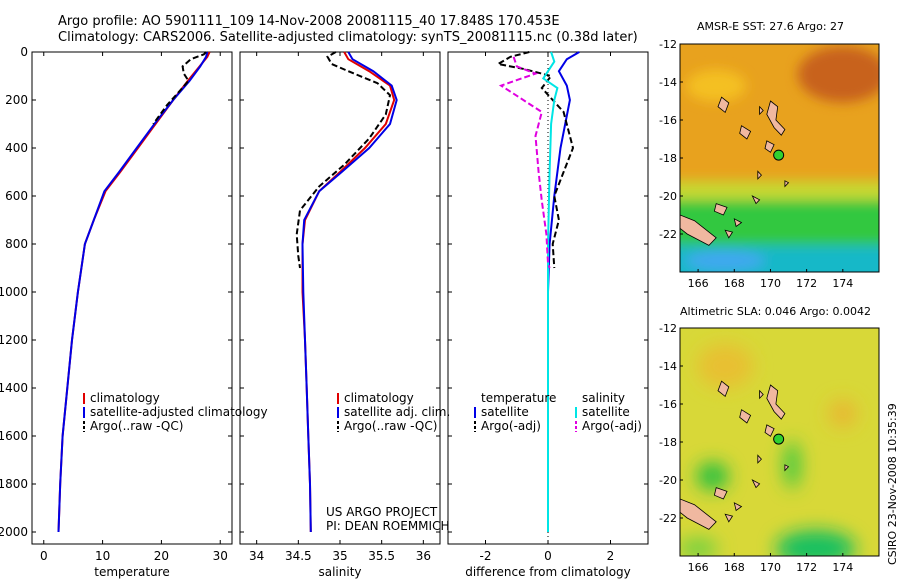  I want to click on legend-label: satellite-adjusted climatology, so click(179, 412).